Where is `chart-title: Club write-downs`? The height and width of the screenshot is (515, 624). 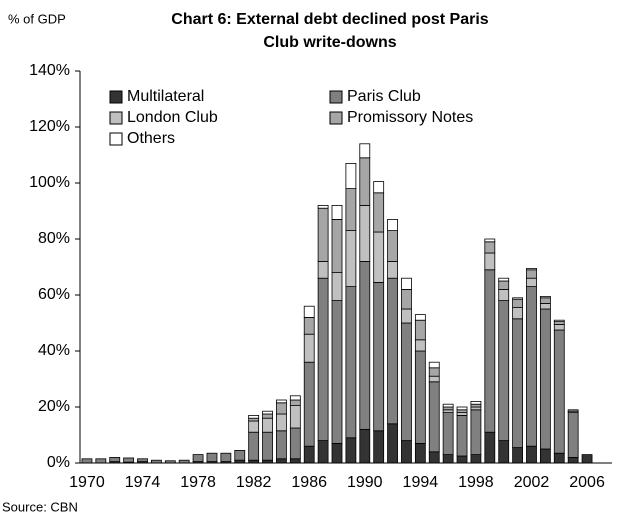 chart-title: Club write-downs is located at coordinates (329, 42).